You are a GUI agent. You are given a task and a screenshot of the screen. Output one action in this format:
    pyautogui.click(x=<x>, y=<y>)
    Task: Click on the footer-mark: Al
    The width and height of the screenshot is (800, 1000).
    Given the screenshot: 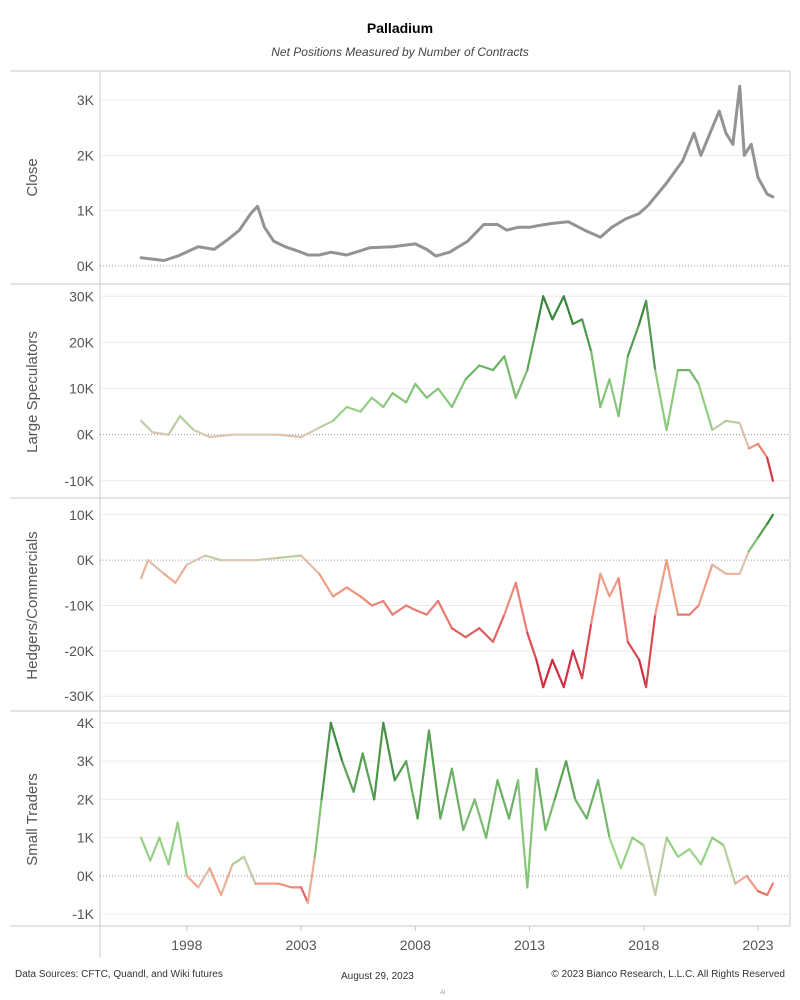 What is the action you would take?
    pyautogui.click(x=443, y=993)
    